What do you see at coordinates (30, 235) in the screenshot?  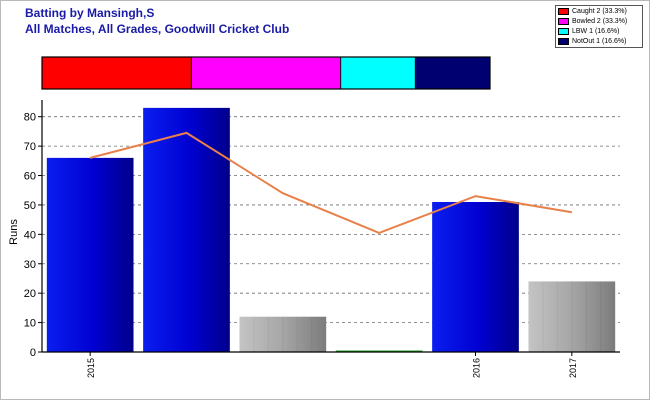 I see `y-tick-label: 40` at bounding box center [30, 235].